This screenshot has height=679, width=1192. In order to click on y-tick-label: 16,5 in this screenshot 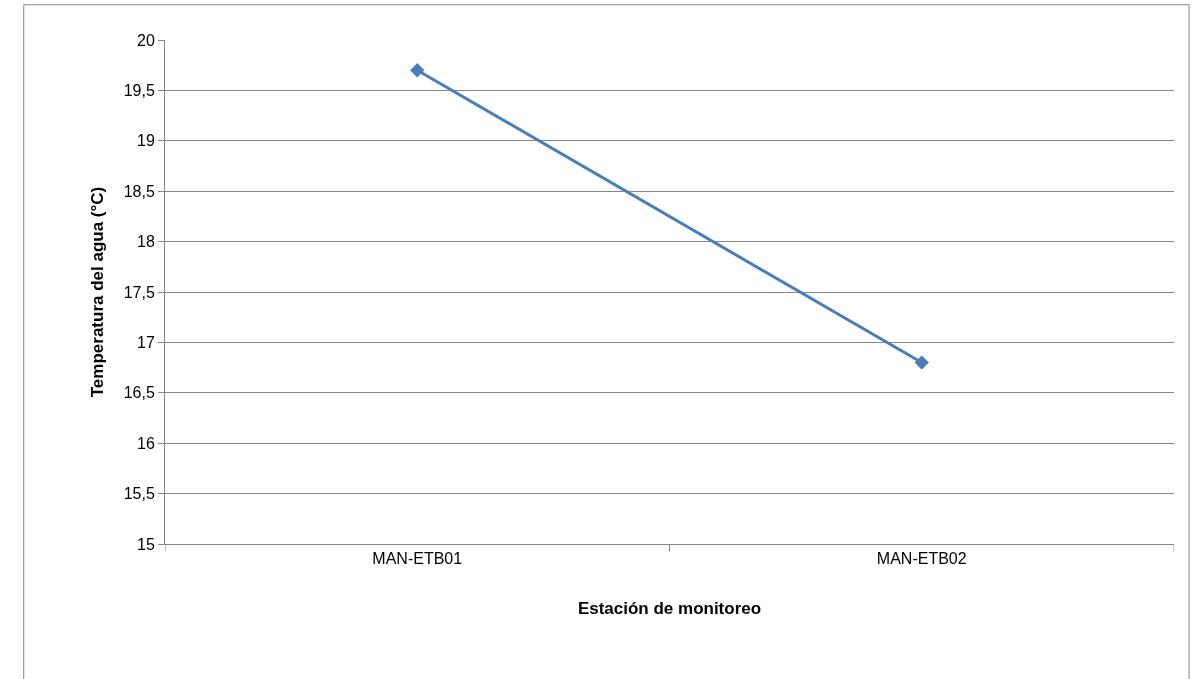, I will do `click(139, 393)`.